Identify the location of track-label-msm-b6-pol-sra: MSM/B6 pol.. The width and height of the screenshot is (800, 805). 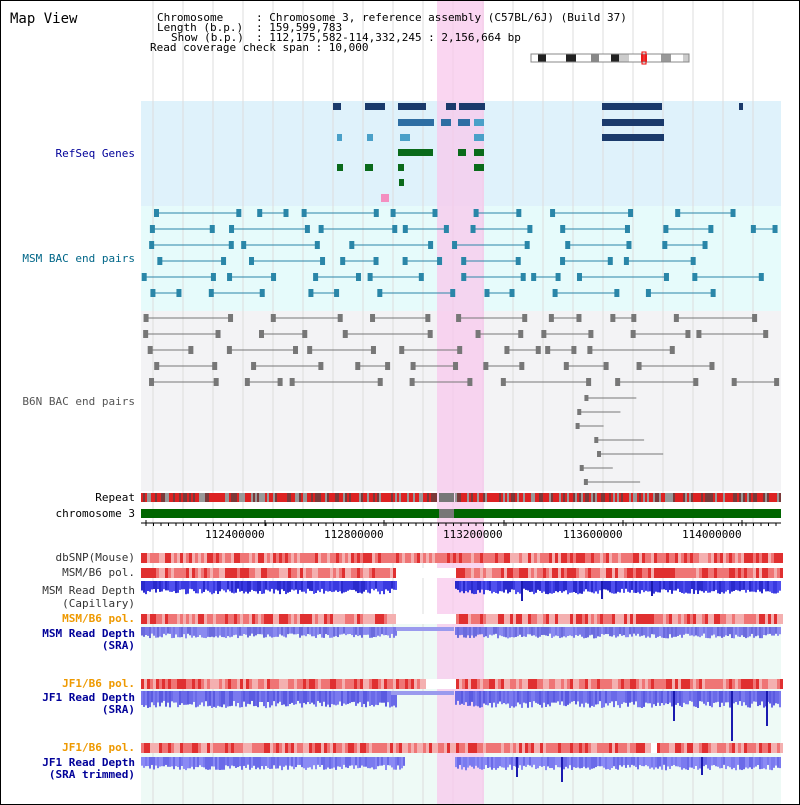
(98, 618).